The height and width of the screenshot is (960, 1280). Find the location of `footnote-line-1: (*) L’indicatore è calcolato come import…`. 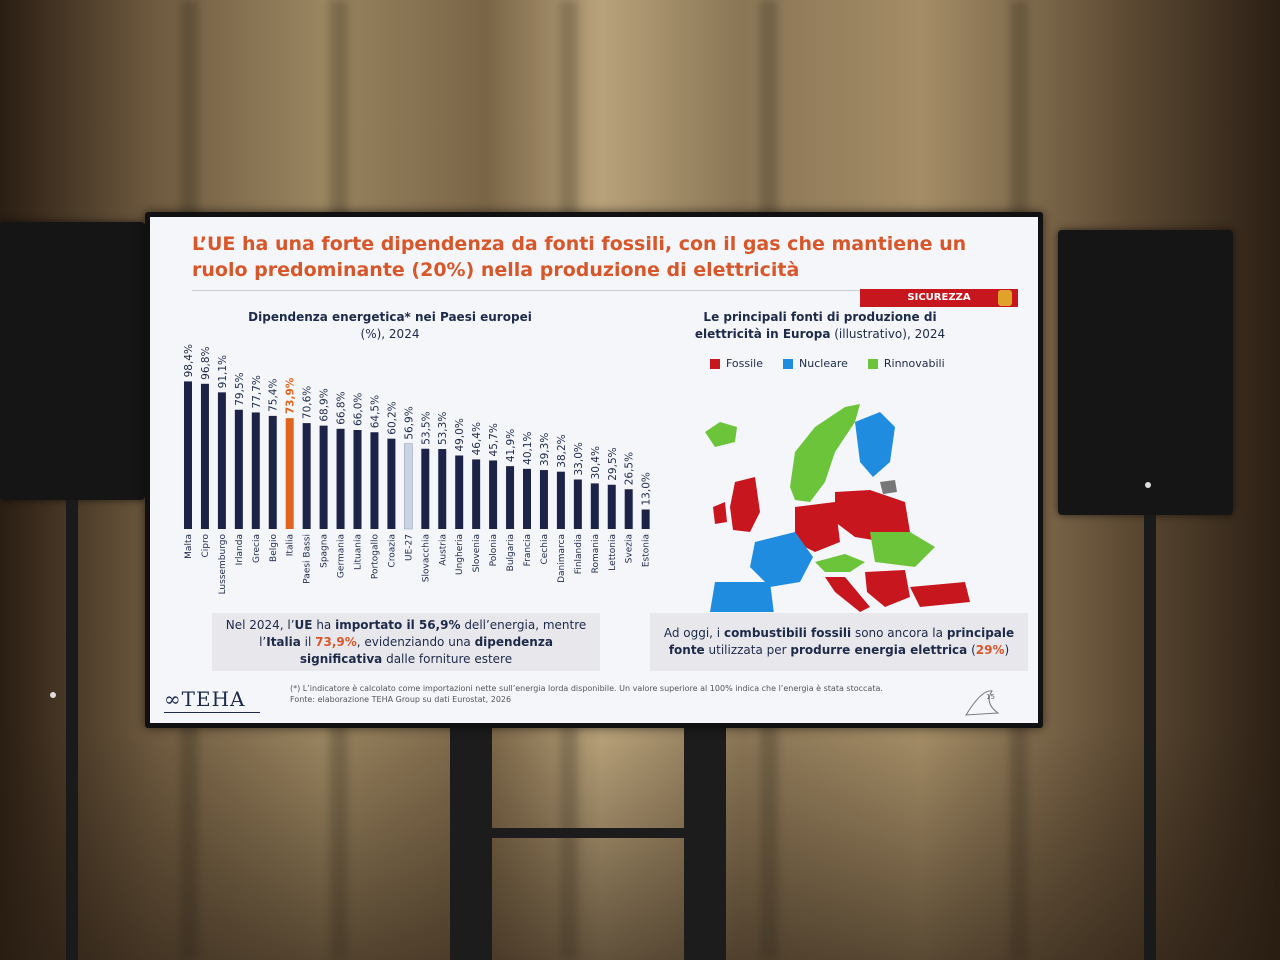

footnote-line-1: (*) L’indicatore è calcolato come import… is located at coordinates (586, 688).